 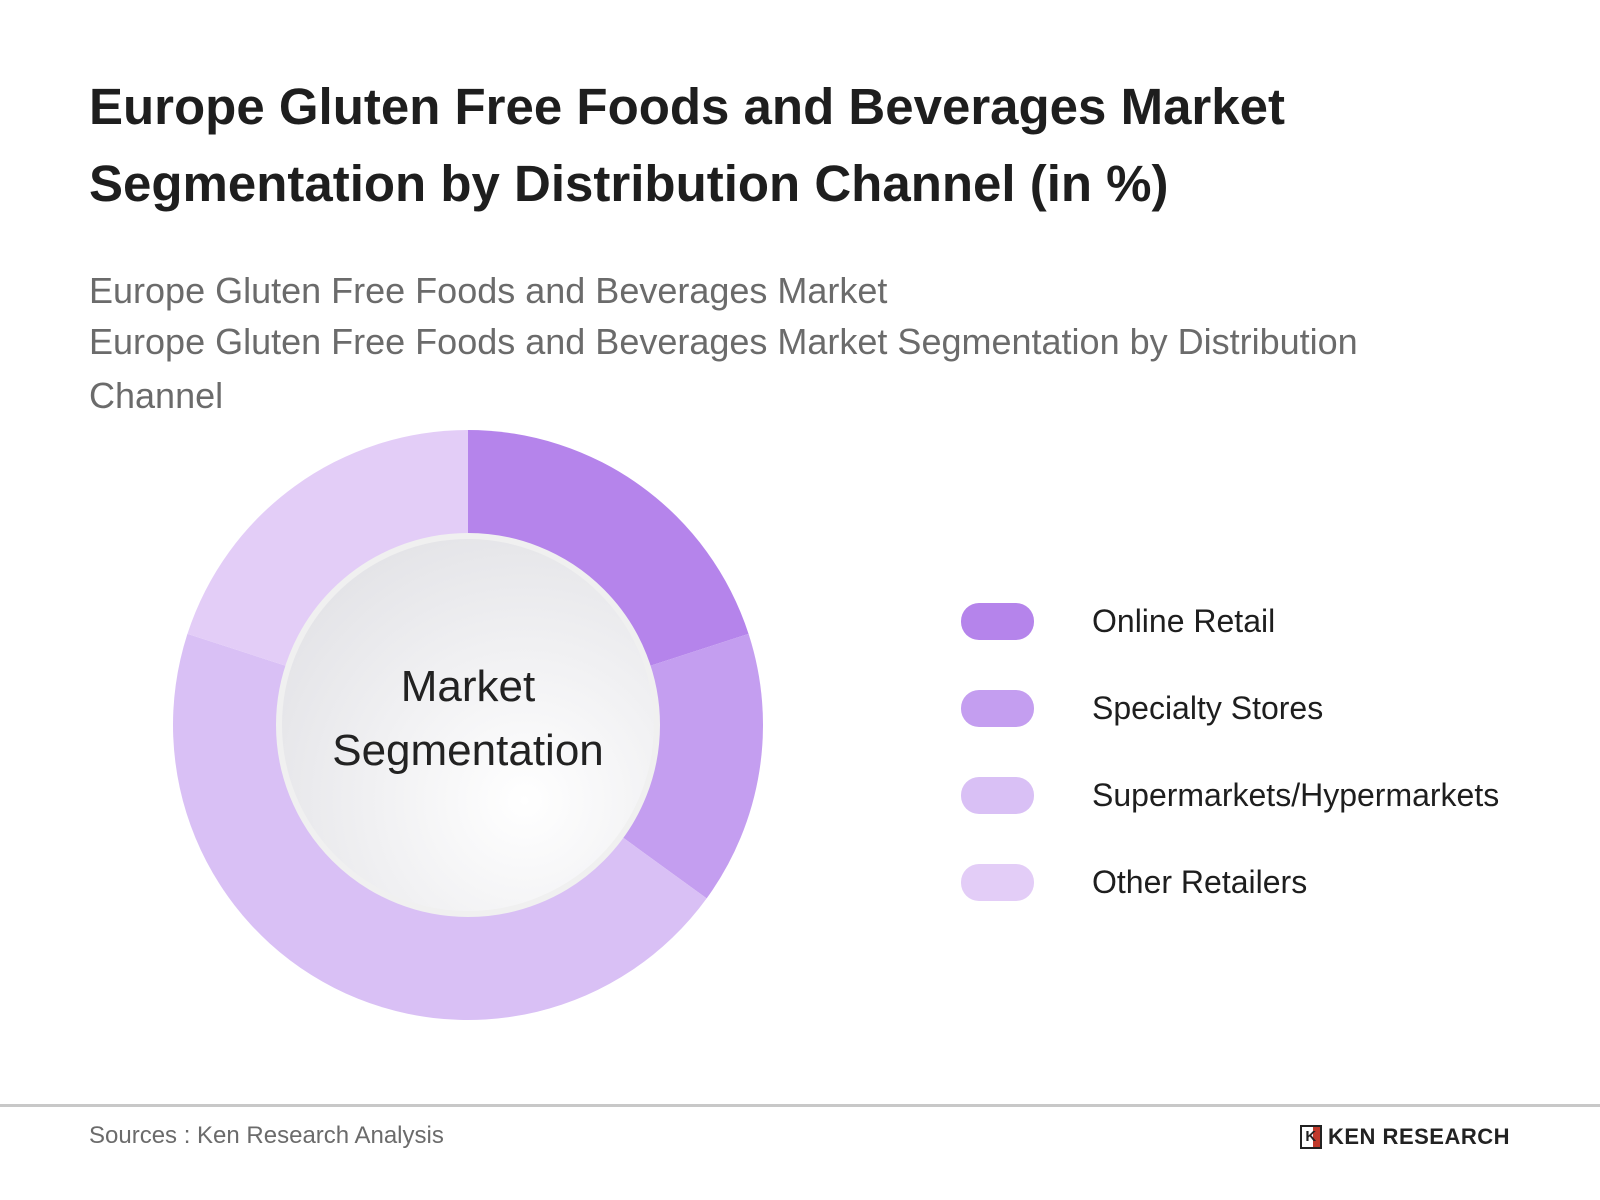 What do you see at coordinates (468, 686) in the screenshot?
I see `center-label-line: Market` at bounding box center [468, 686].